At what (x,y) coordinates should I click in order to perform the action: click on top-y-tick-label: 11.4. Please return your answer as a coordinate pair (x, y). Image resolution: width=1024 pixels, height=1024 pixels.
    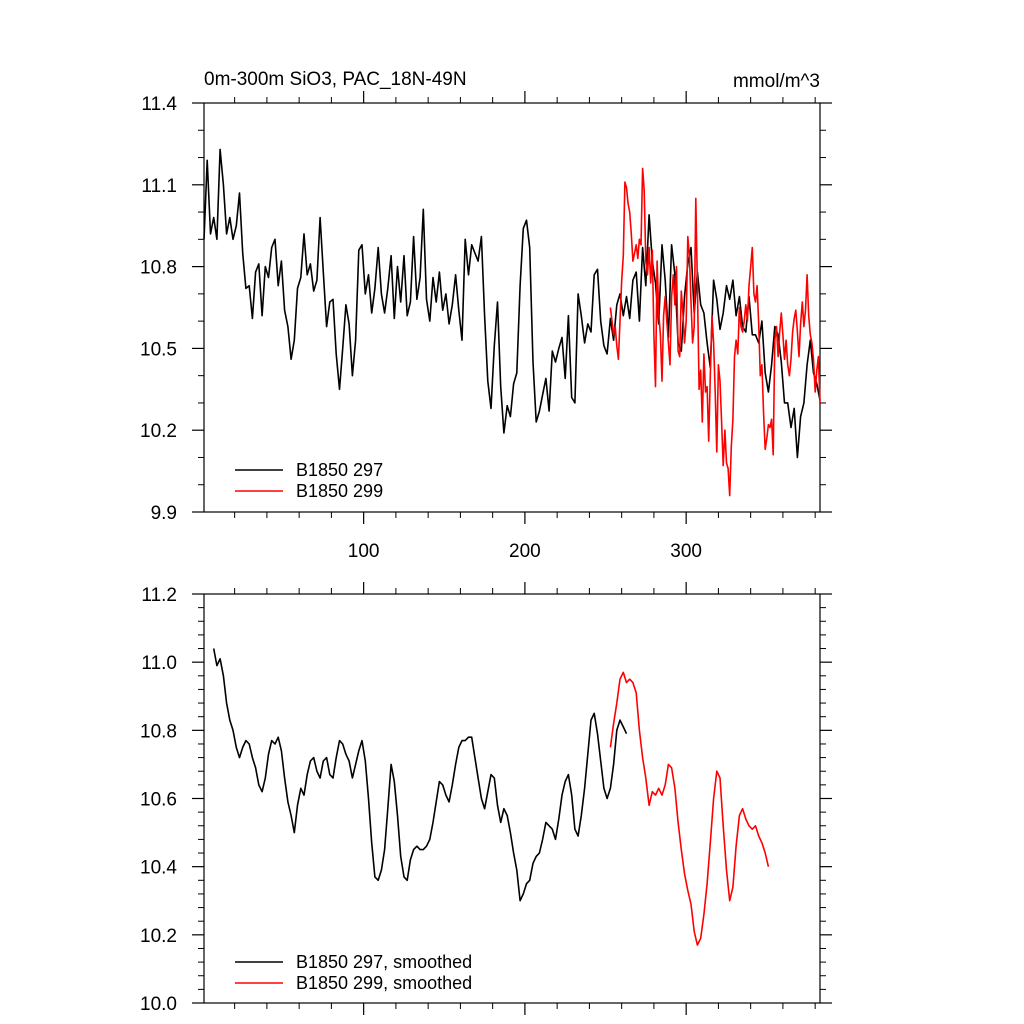
    Looking at the image, I should click on (159, 104).